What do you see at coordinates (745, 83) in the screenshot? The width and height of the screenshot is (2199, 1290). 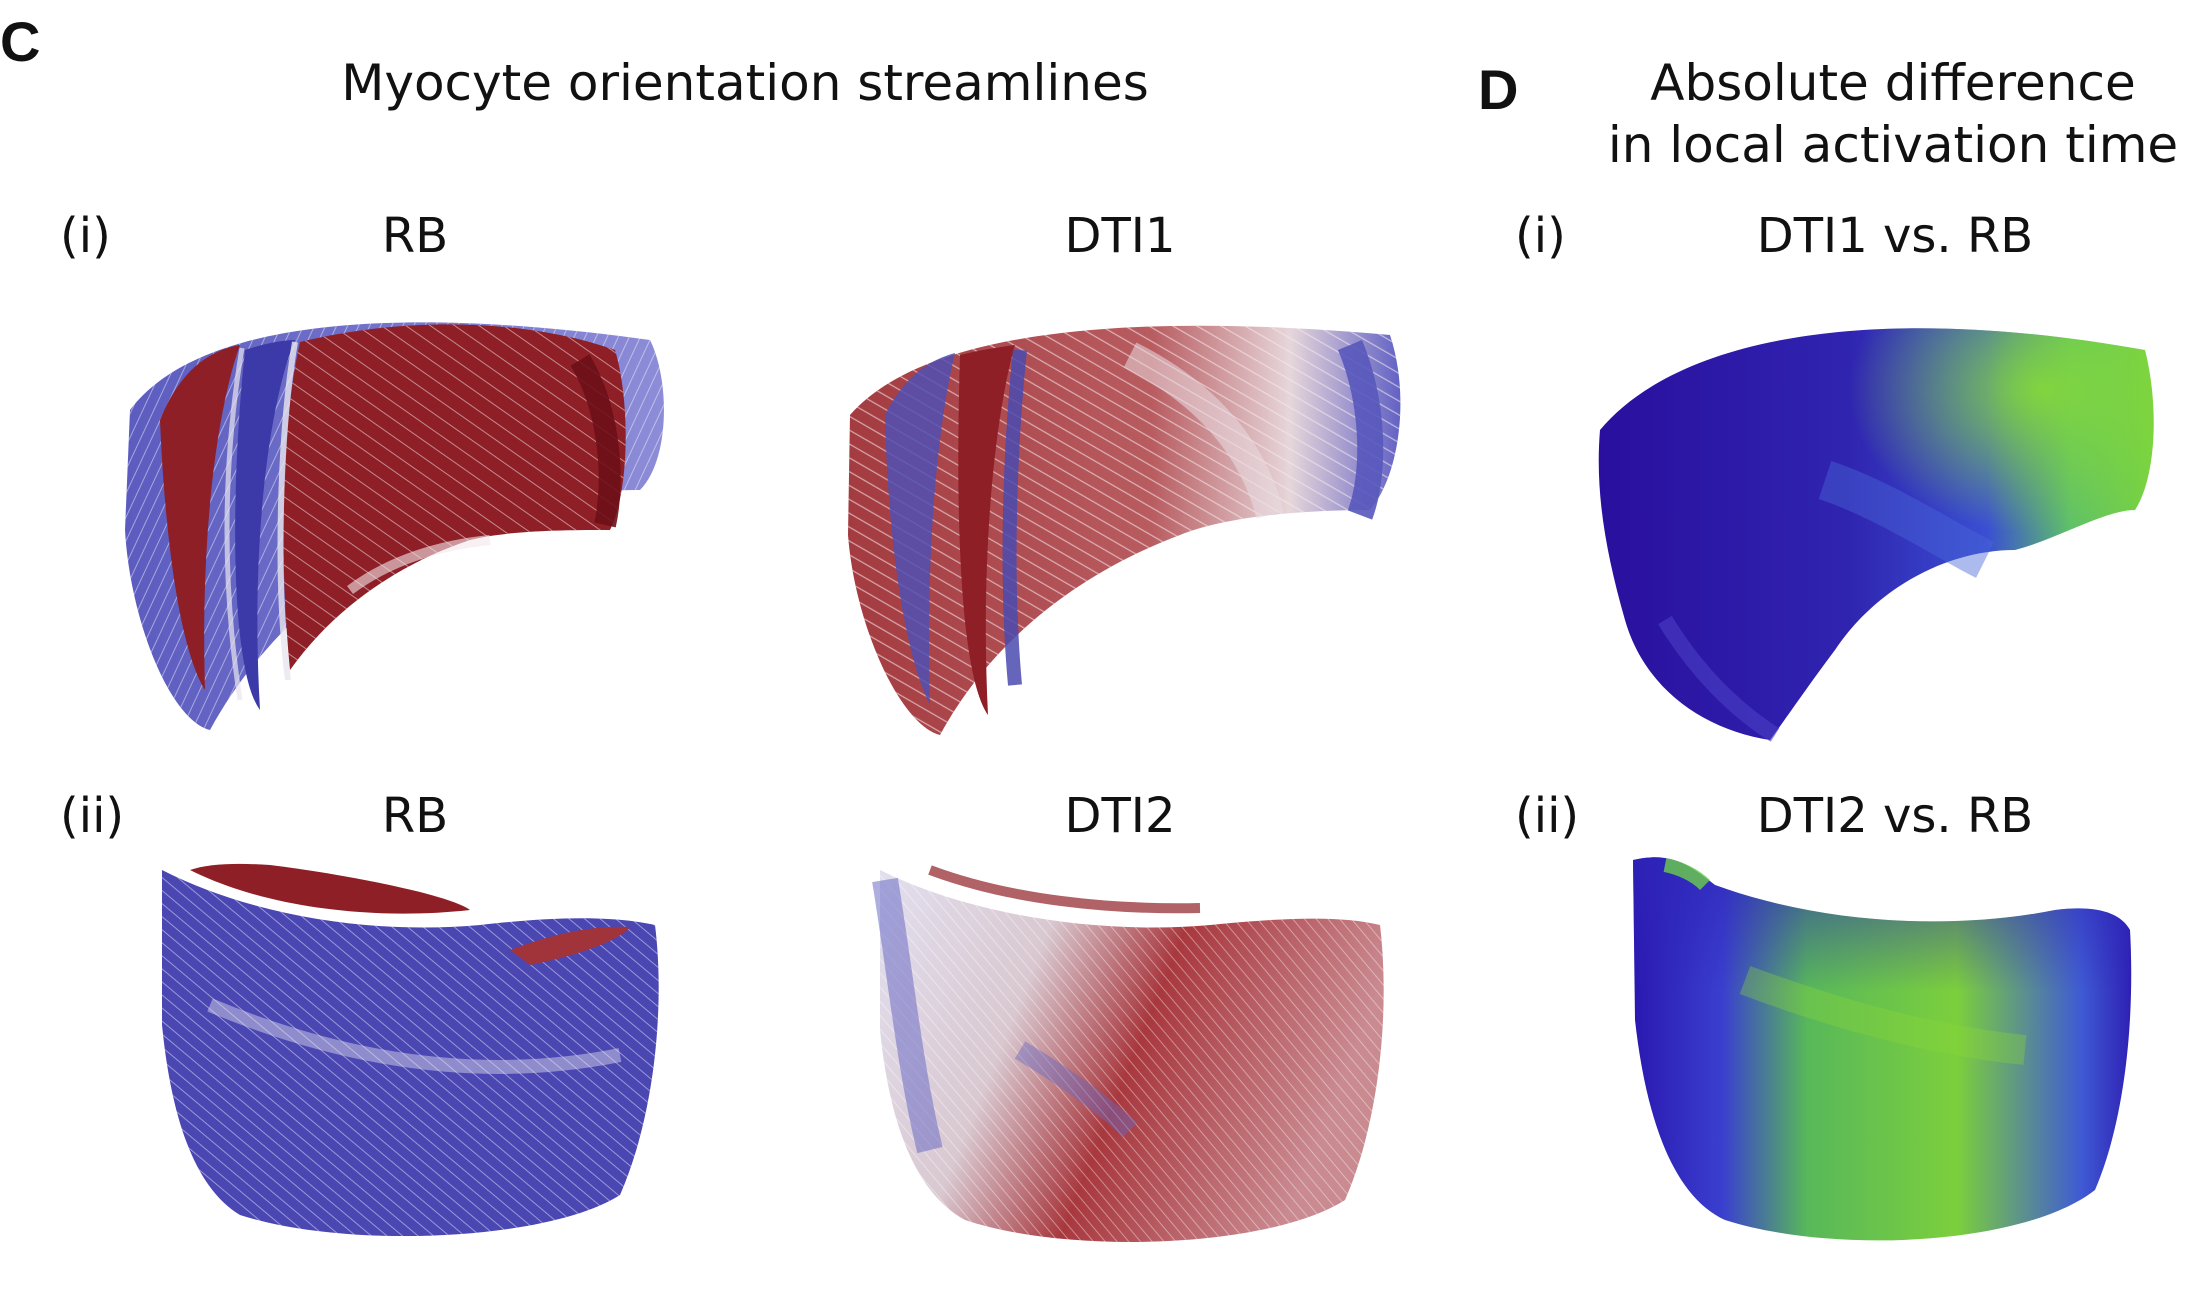 I see `panel-c-title: Myocyte orientation streamlines` at bounding box center [745, 83].